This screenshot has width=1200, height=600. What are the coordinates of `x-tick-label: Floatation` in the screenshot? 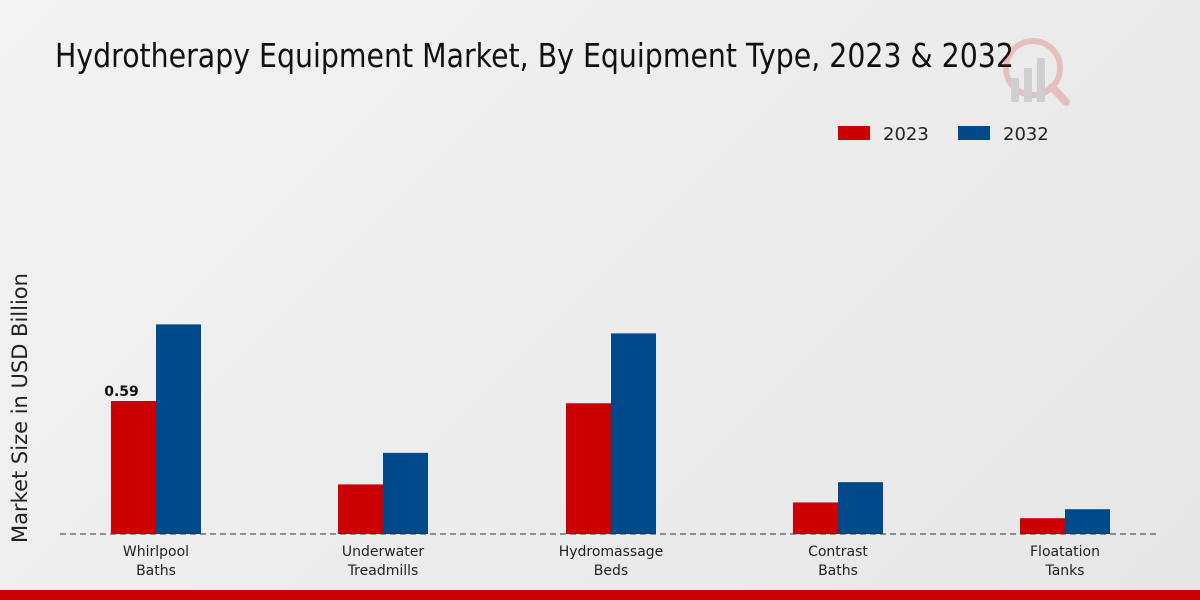 It's located at (1065, 552).